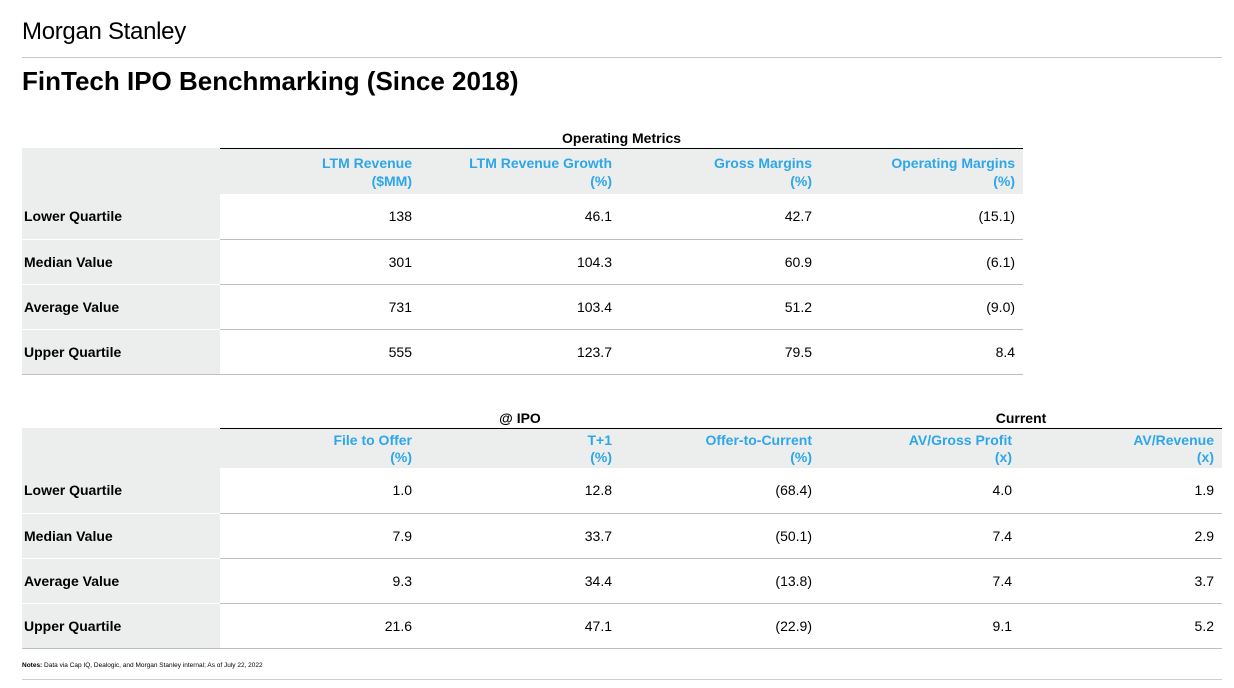 The image size is (1234, 688). I want to click on group-label-operating-metrics: Operating Metrics, so click(622, 138).